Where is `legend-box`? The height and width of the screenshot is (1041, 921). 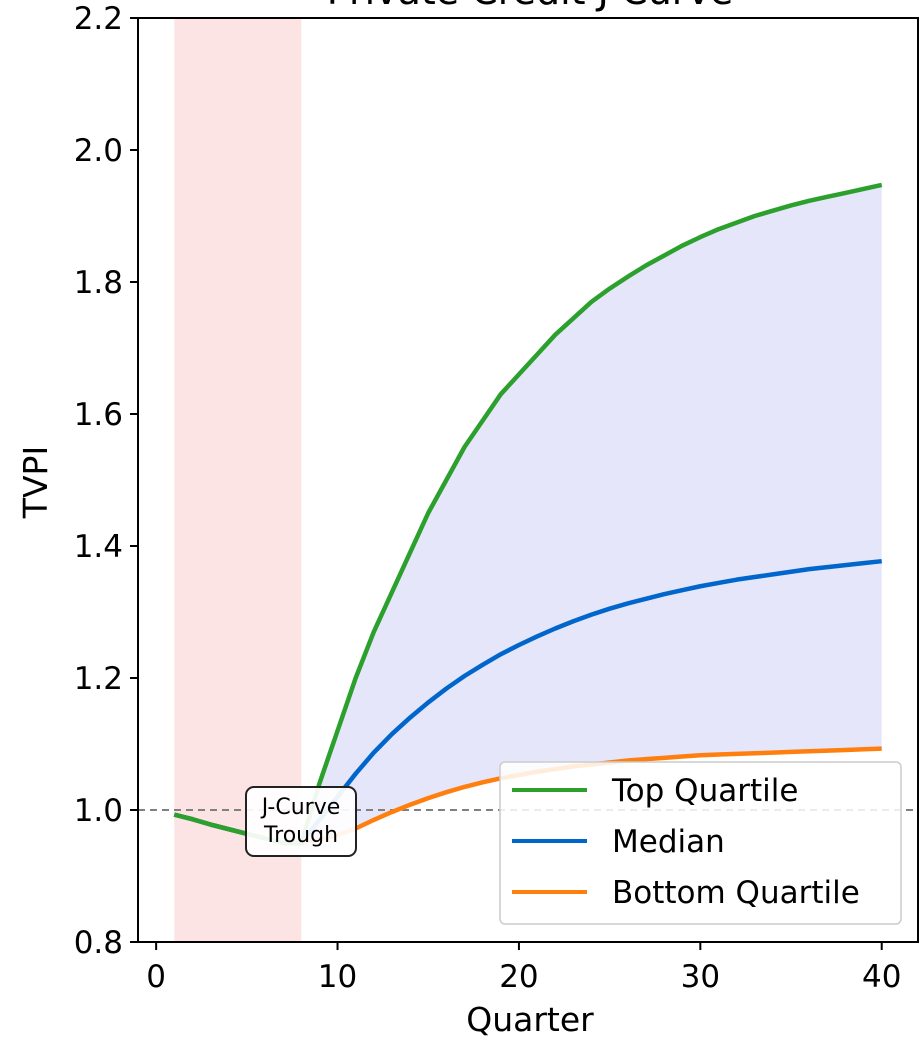
legend-box is located at coordinates (700, 843).